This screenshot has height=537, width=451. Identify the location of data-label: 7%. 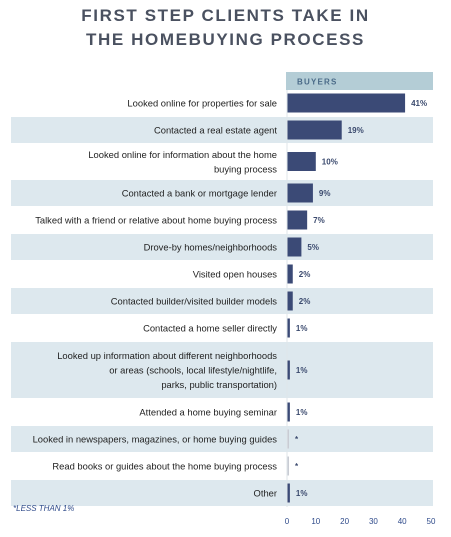
(319, 220).